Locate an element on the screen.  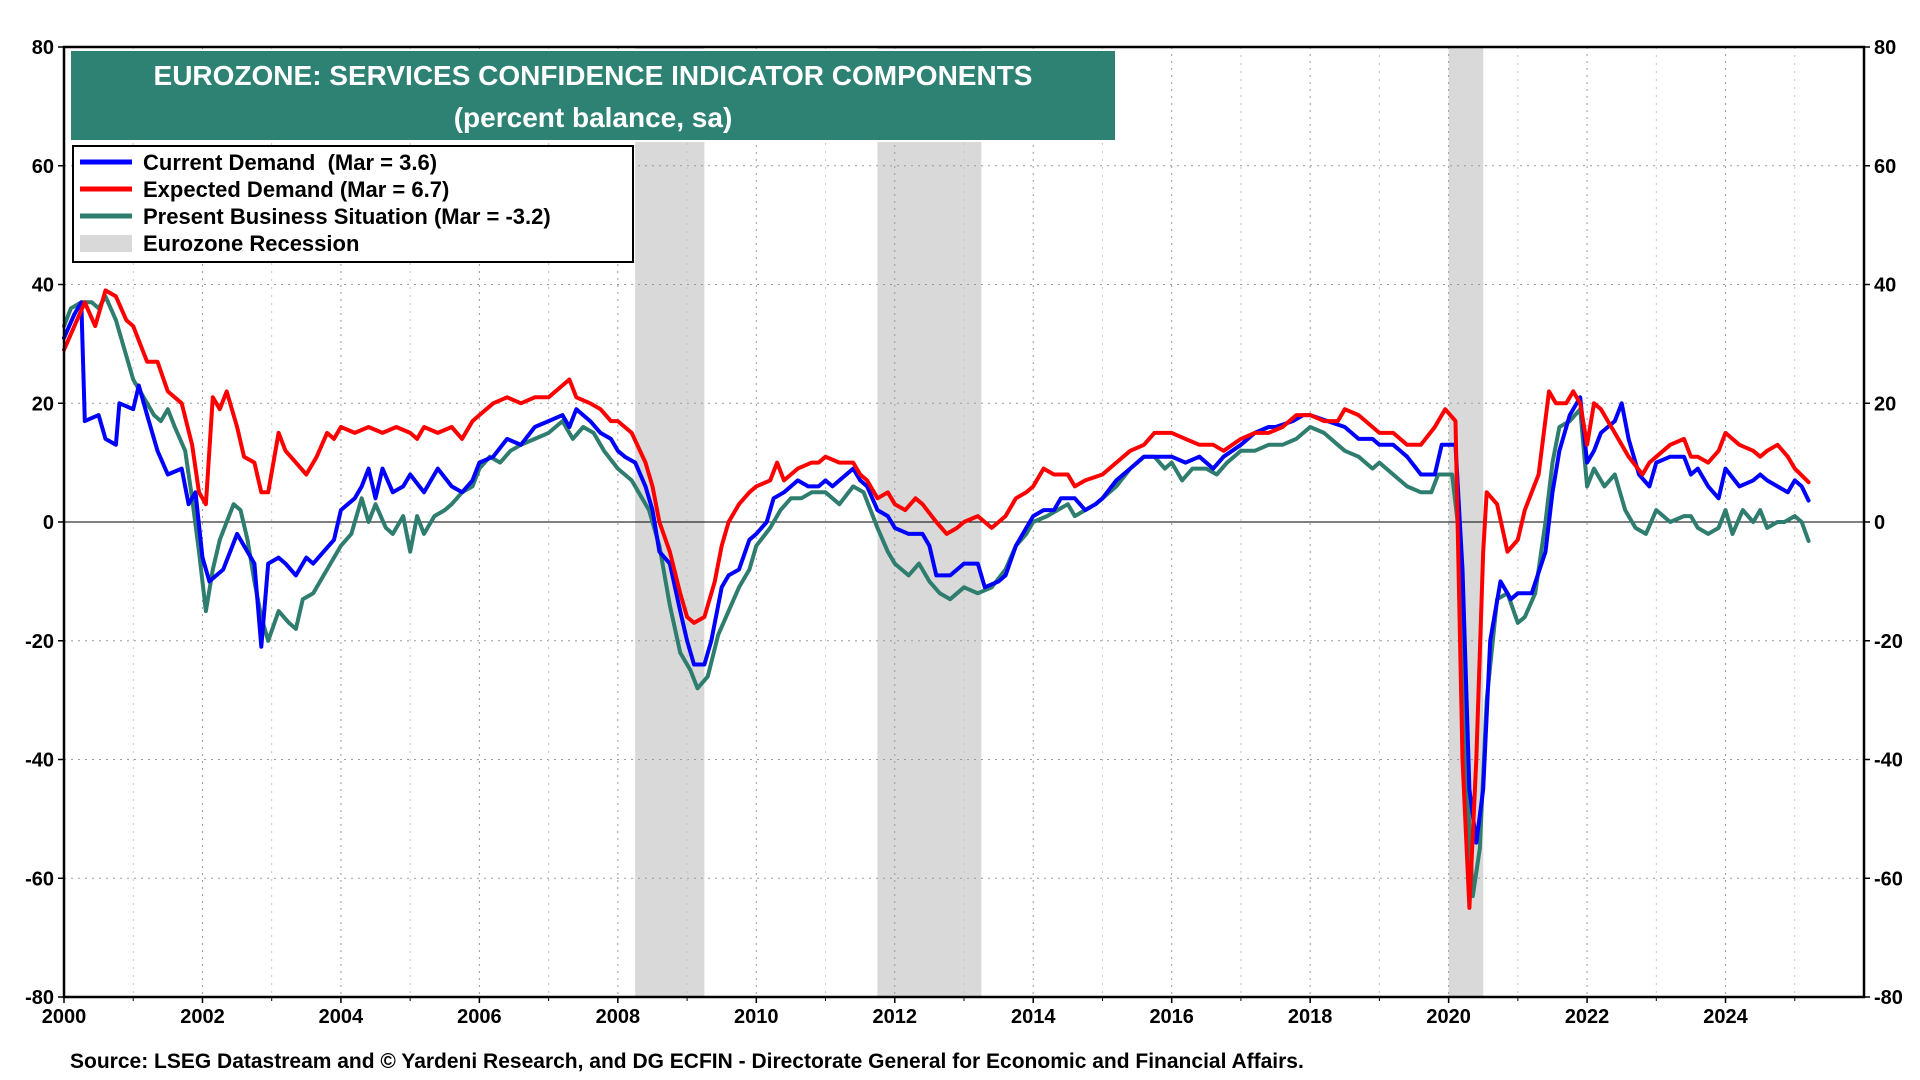
y-tick-label-right-4: 0 is located at coordinates (1879, 523).